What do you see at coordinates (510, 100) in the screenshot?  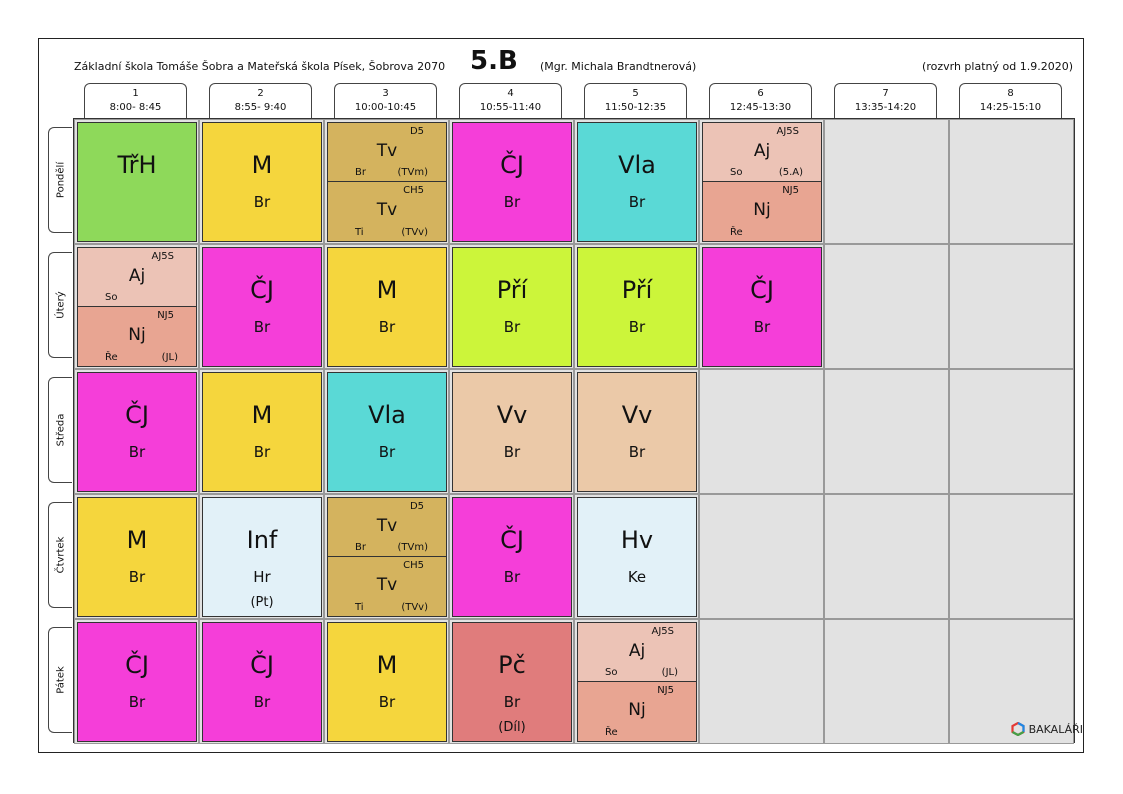 I see `period-header-4: 4 10:55-11:40` at bounding box center [510, 100].